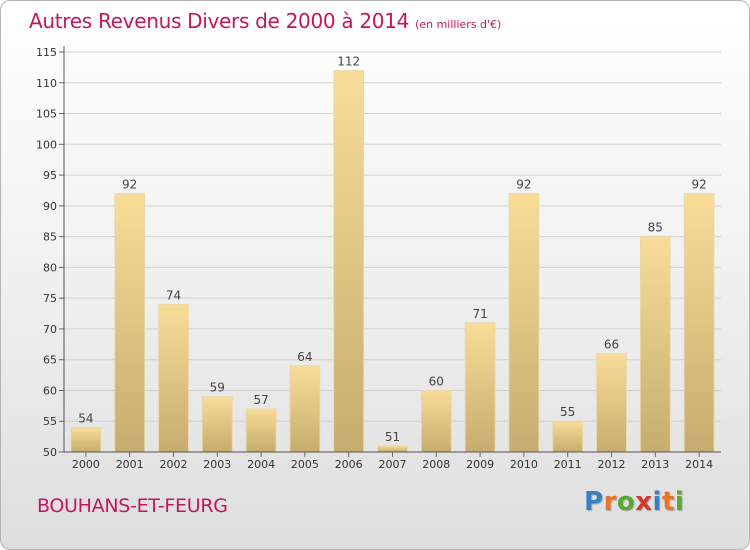 This screenshot has width=750, height=550. Describe the element at coordinates (46, 52) in the screenshot. I see `y-tick-label: 115` at that location.